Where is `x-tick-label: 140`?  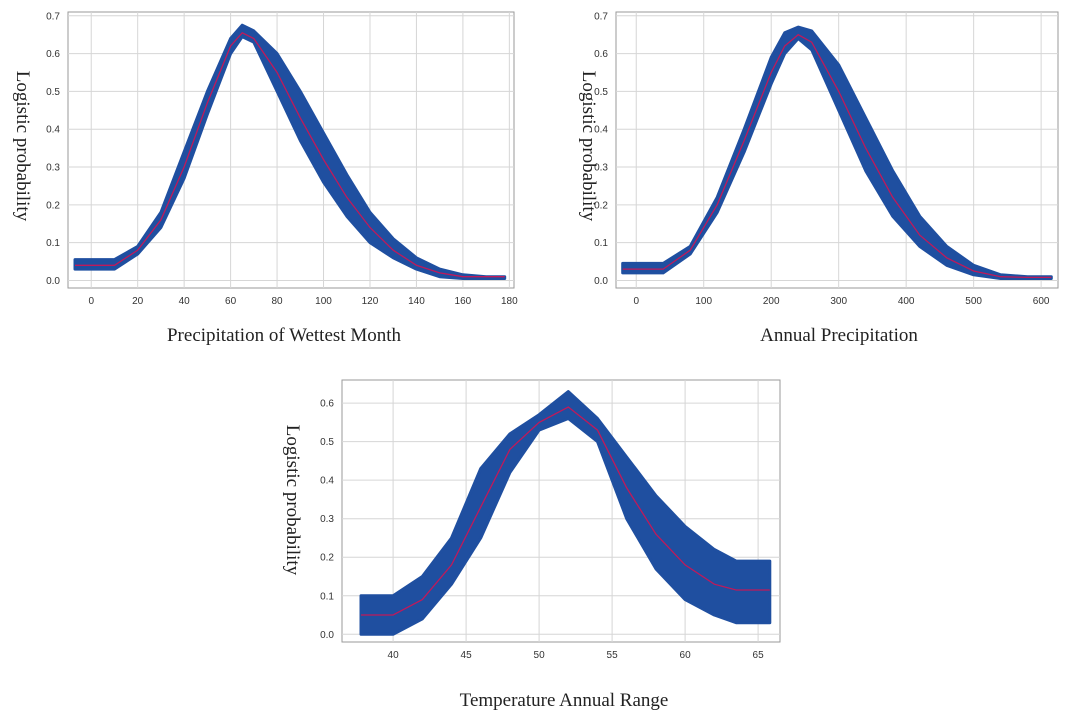
x-tick-label: 140 is located at coordinates (416, 301).